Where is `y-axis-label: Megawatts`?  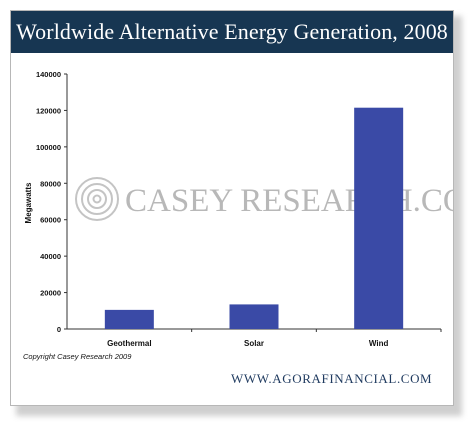 y-axis-label: Megawatts is located at coordinates (28, 202).